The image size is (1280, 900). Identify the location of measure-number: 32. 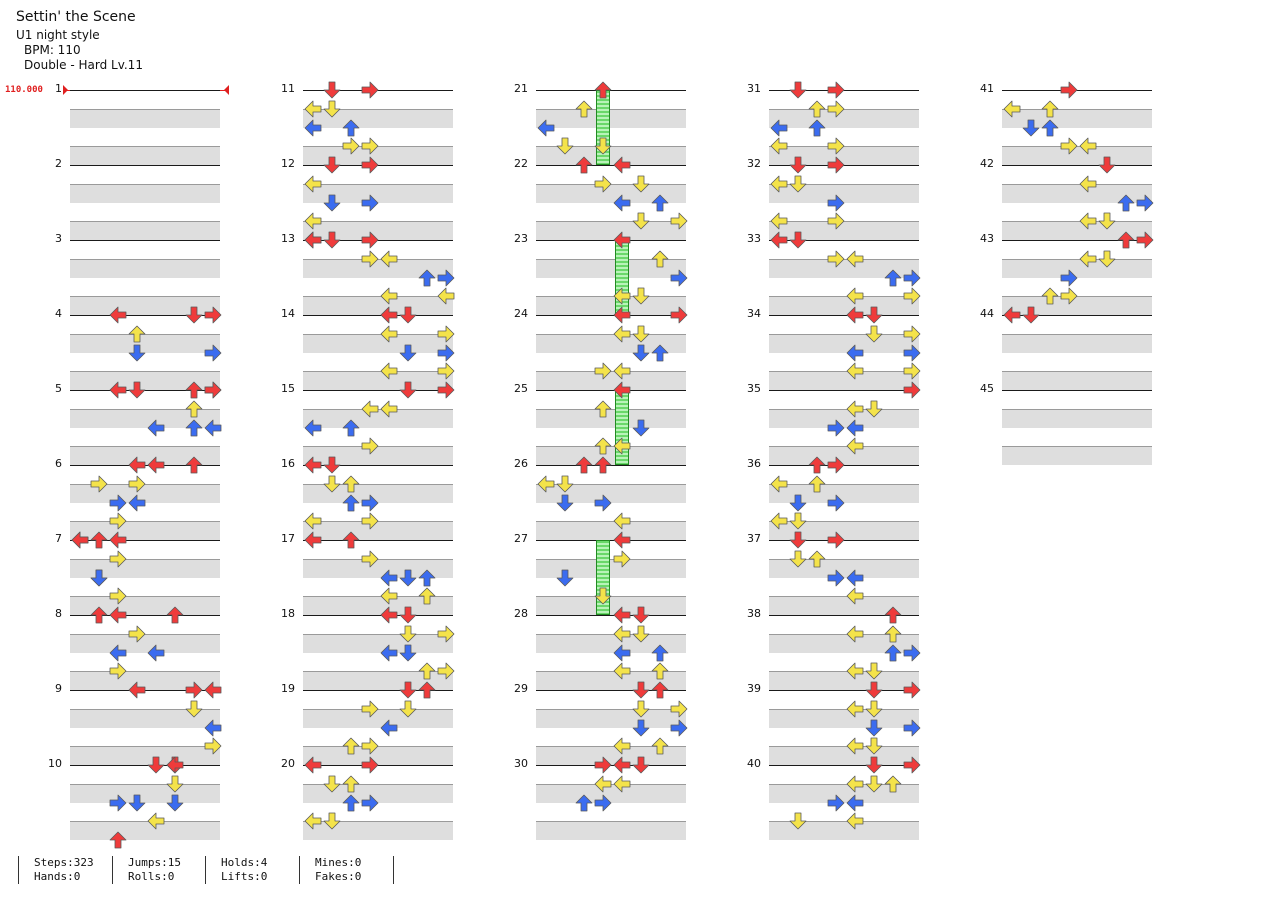
(754, 163).